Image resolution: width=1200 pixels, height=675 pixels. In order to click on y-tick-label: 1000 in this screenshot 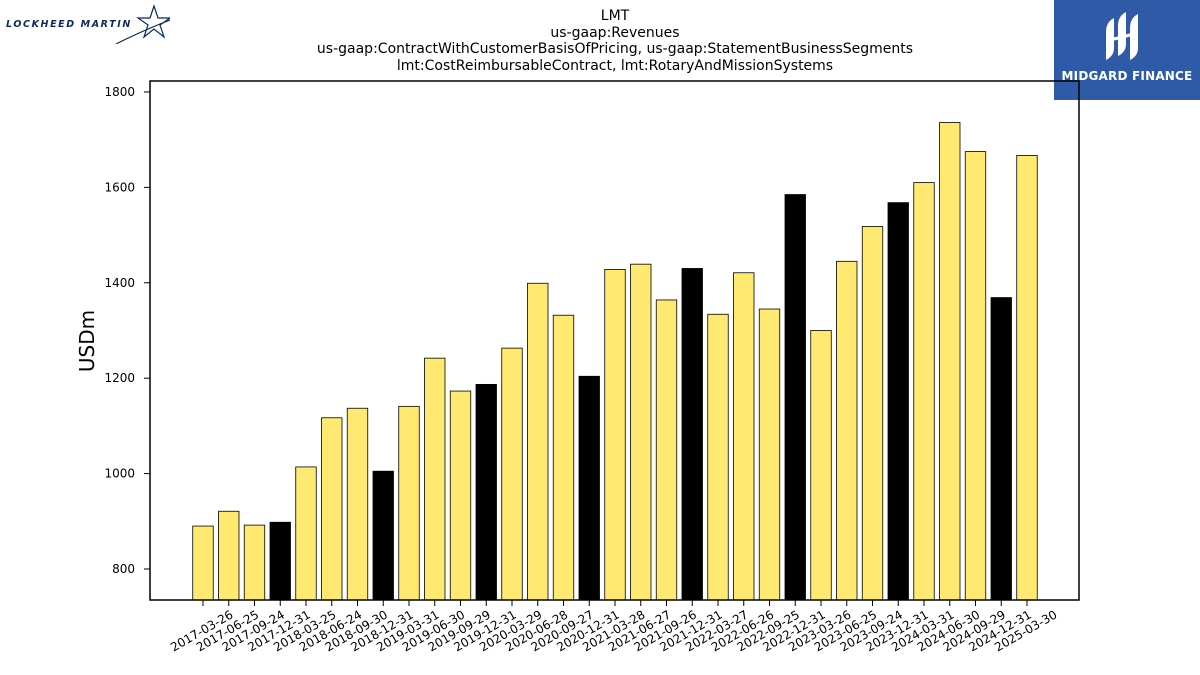, I will do `click(119, 474)`.